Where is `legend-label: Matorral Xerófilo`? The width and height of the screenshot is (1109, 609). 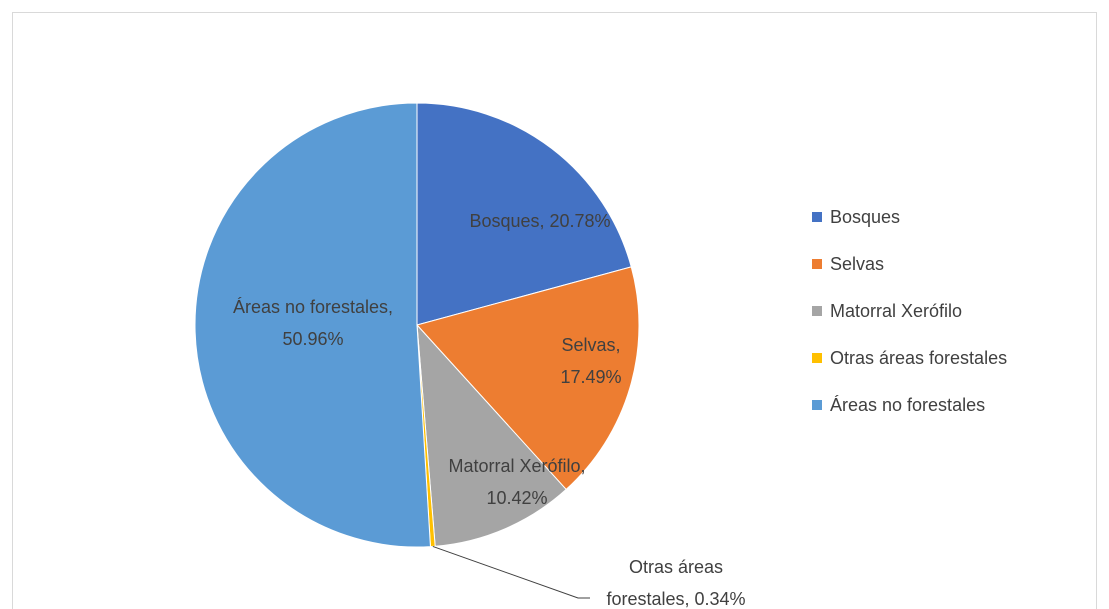 legend-label: Matorral Xerófilo is located at coordinates (896, 311).